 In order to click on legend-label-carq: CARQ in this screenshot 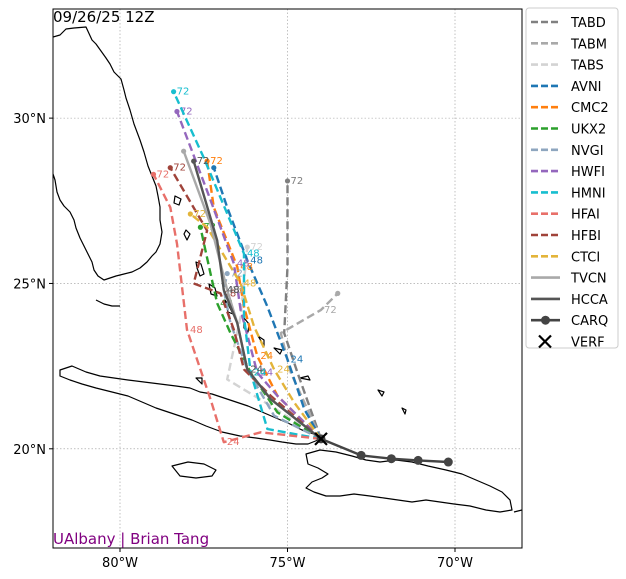, I will do `click(589, 321)`.